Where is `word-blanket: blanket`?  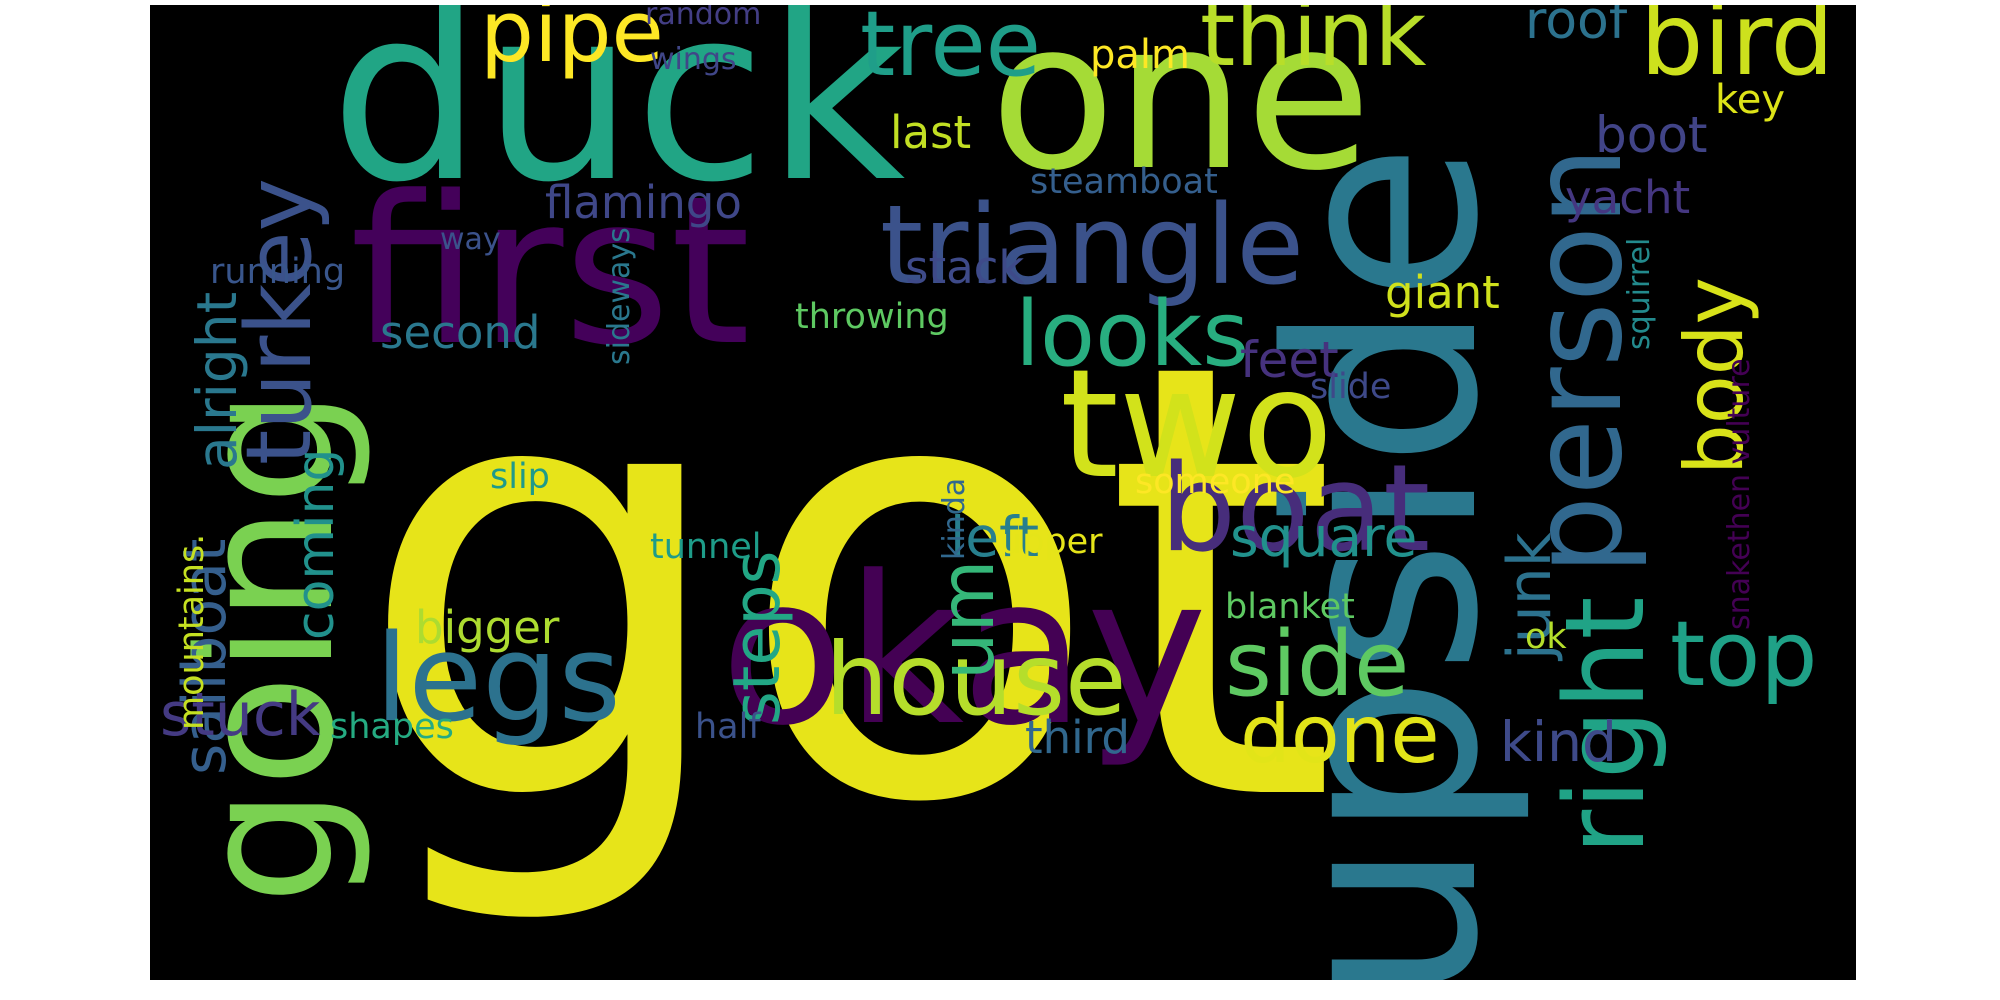 word-blanket: blanket is located at coordinates (1290, 607).